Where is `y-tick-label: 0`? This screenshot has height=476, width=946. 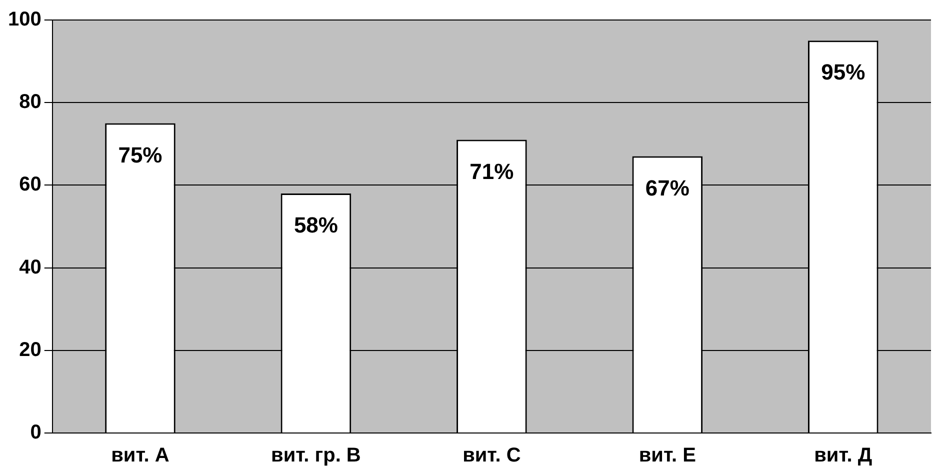 y-tick-label: 0 is located at coordinates (36, 433).